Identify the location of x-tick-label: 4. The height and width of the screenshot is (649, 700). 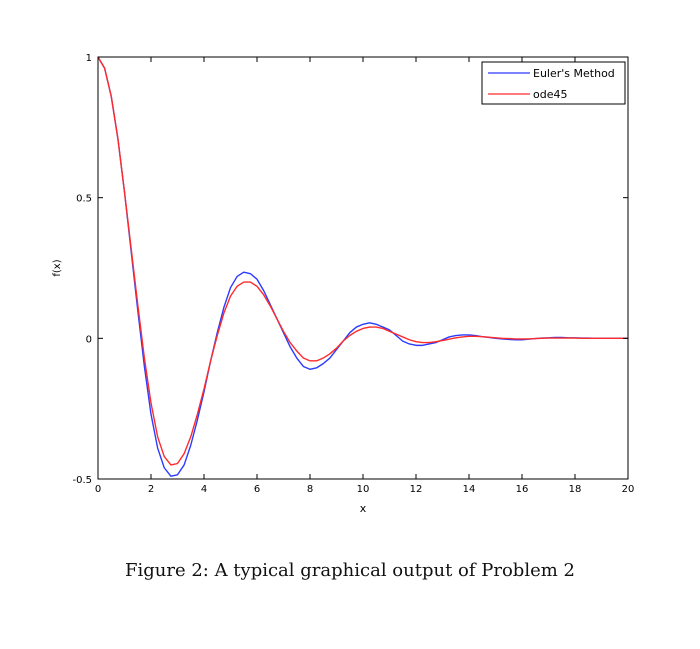
(204, 489).